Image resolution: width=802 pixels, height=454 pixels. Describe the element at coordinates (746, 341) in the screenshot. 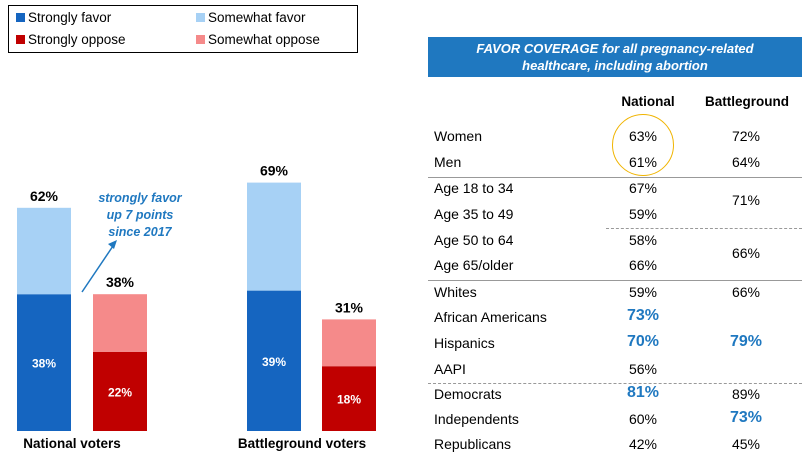

I see `battleground-value-highlight: 79%` at that location.